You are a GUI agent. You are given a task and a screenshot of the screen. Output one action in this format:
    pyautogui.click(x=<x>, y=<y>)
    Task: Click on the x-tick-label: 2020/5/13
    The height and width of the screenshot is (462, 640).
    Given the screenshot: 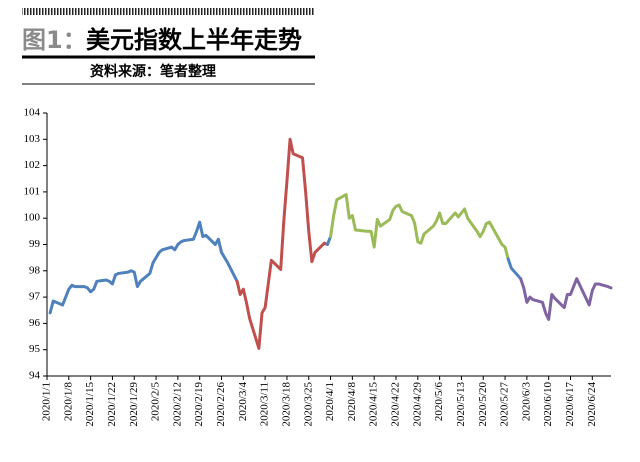 What is the action you would take?
    pyautogui.click(x=461, y=404)
    